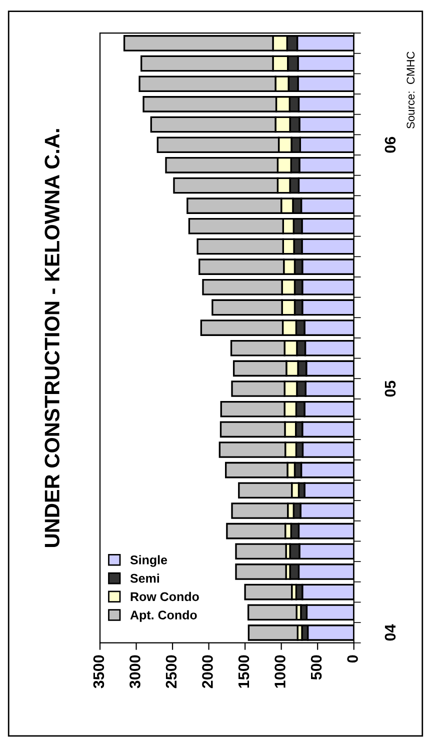 The height and width of the screenshot is (751, 431). Describe the element at coordinates (207, 671) in the screenshot. I see `x-tick-label: 2000` at that location.